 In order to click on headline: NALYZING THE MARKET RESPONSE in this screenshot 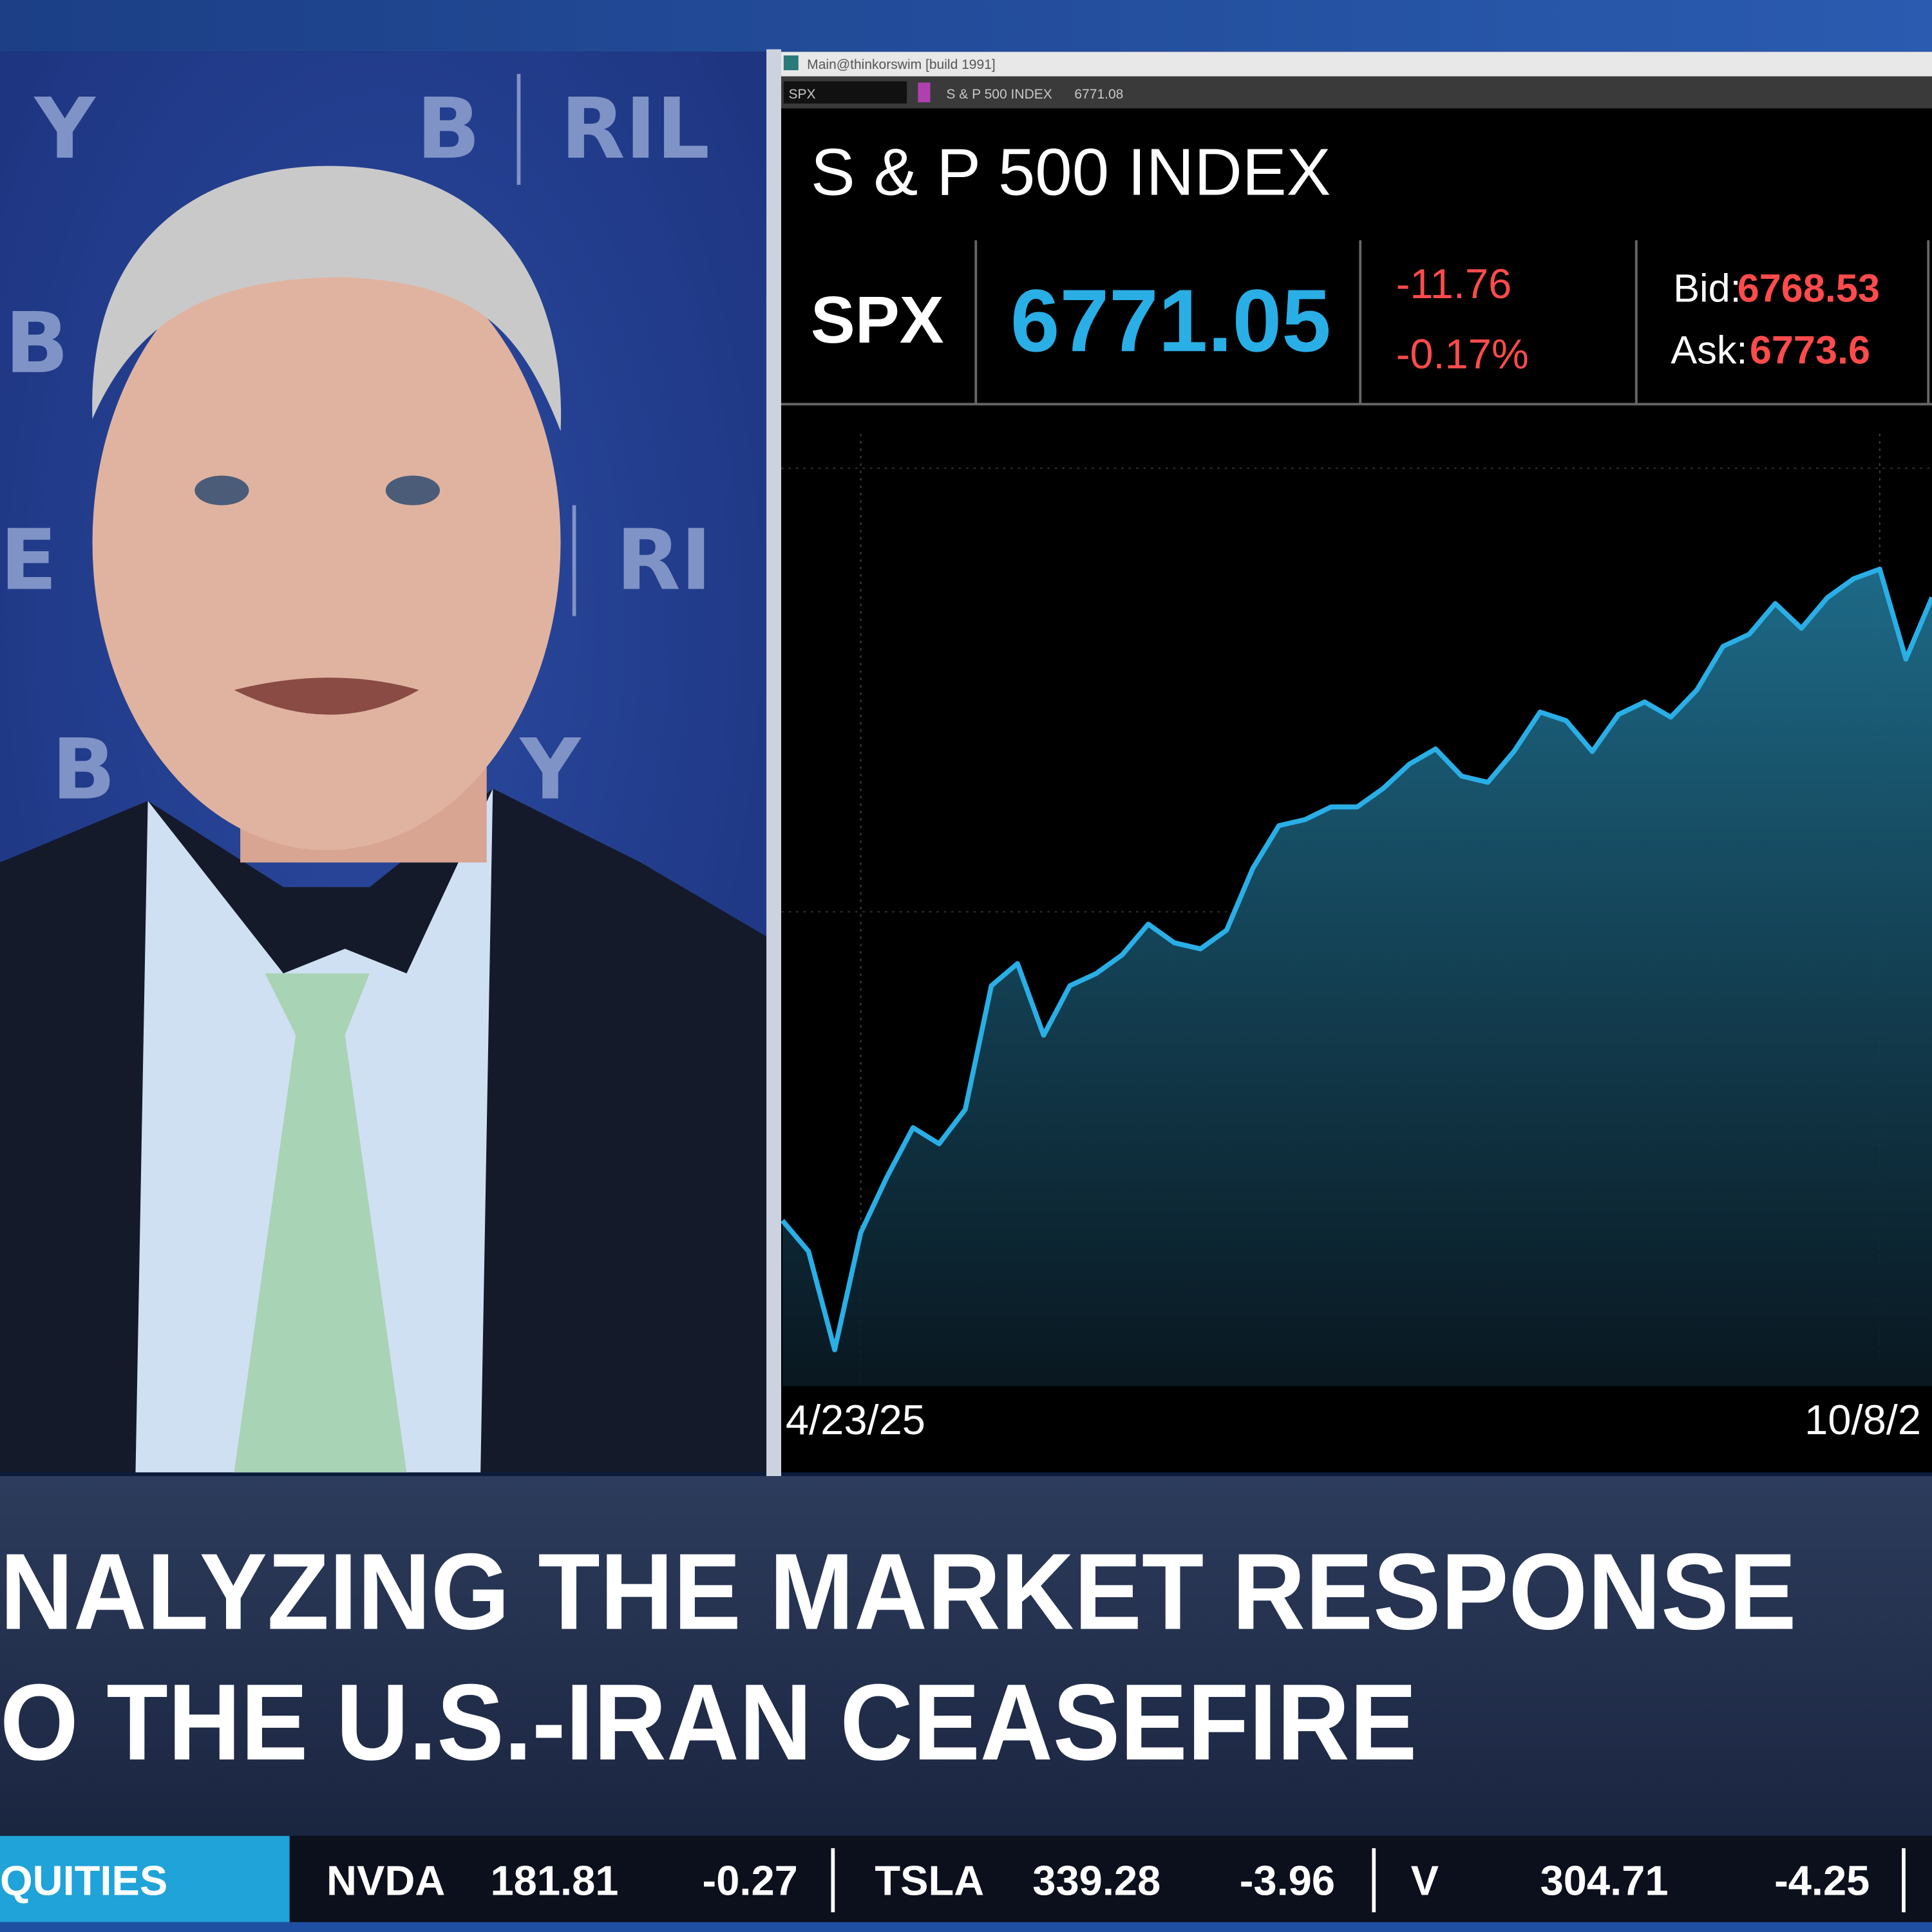, I will do `click(899, 1591)`.